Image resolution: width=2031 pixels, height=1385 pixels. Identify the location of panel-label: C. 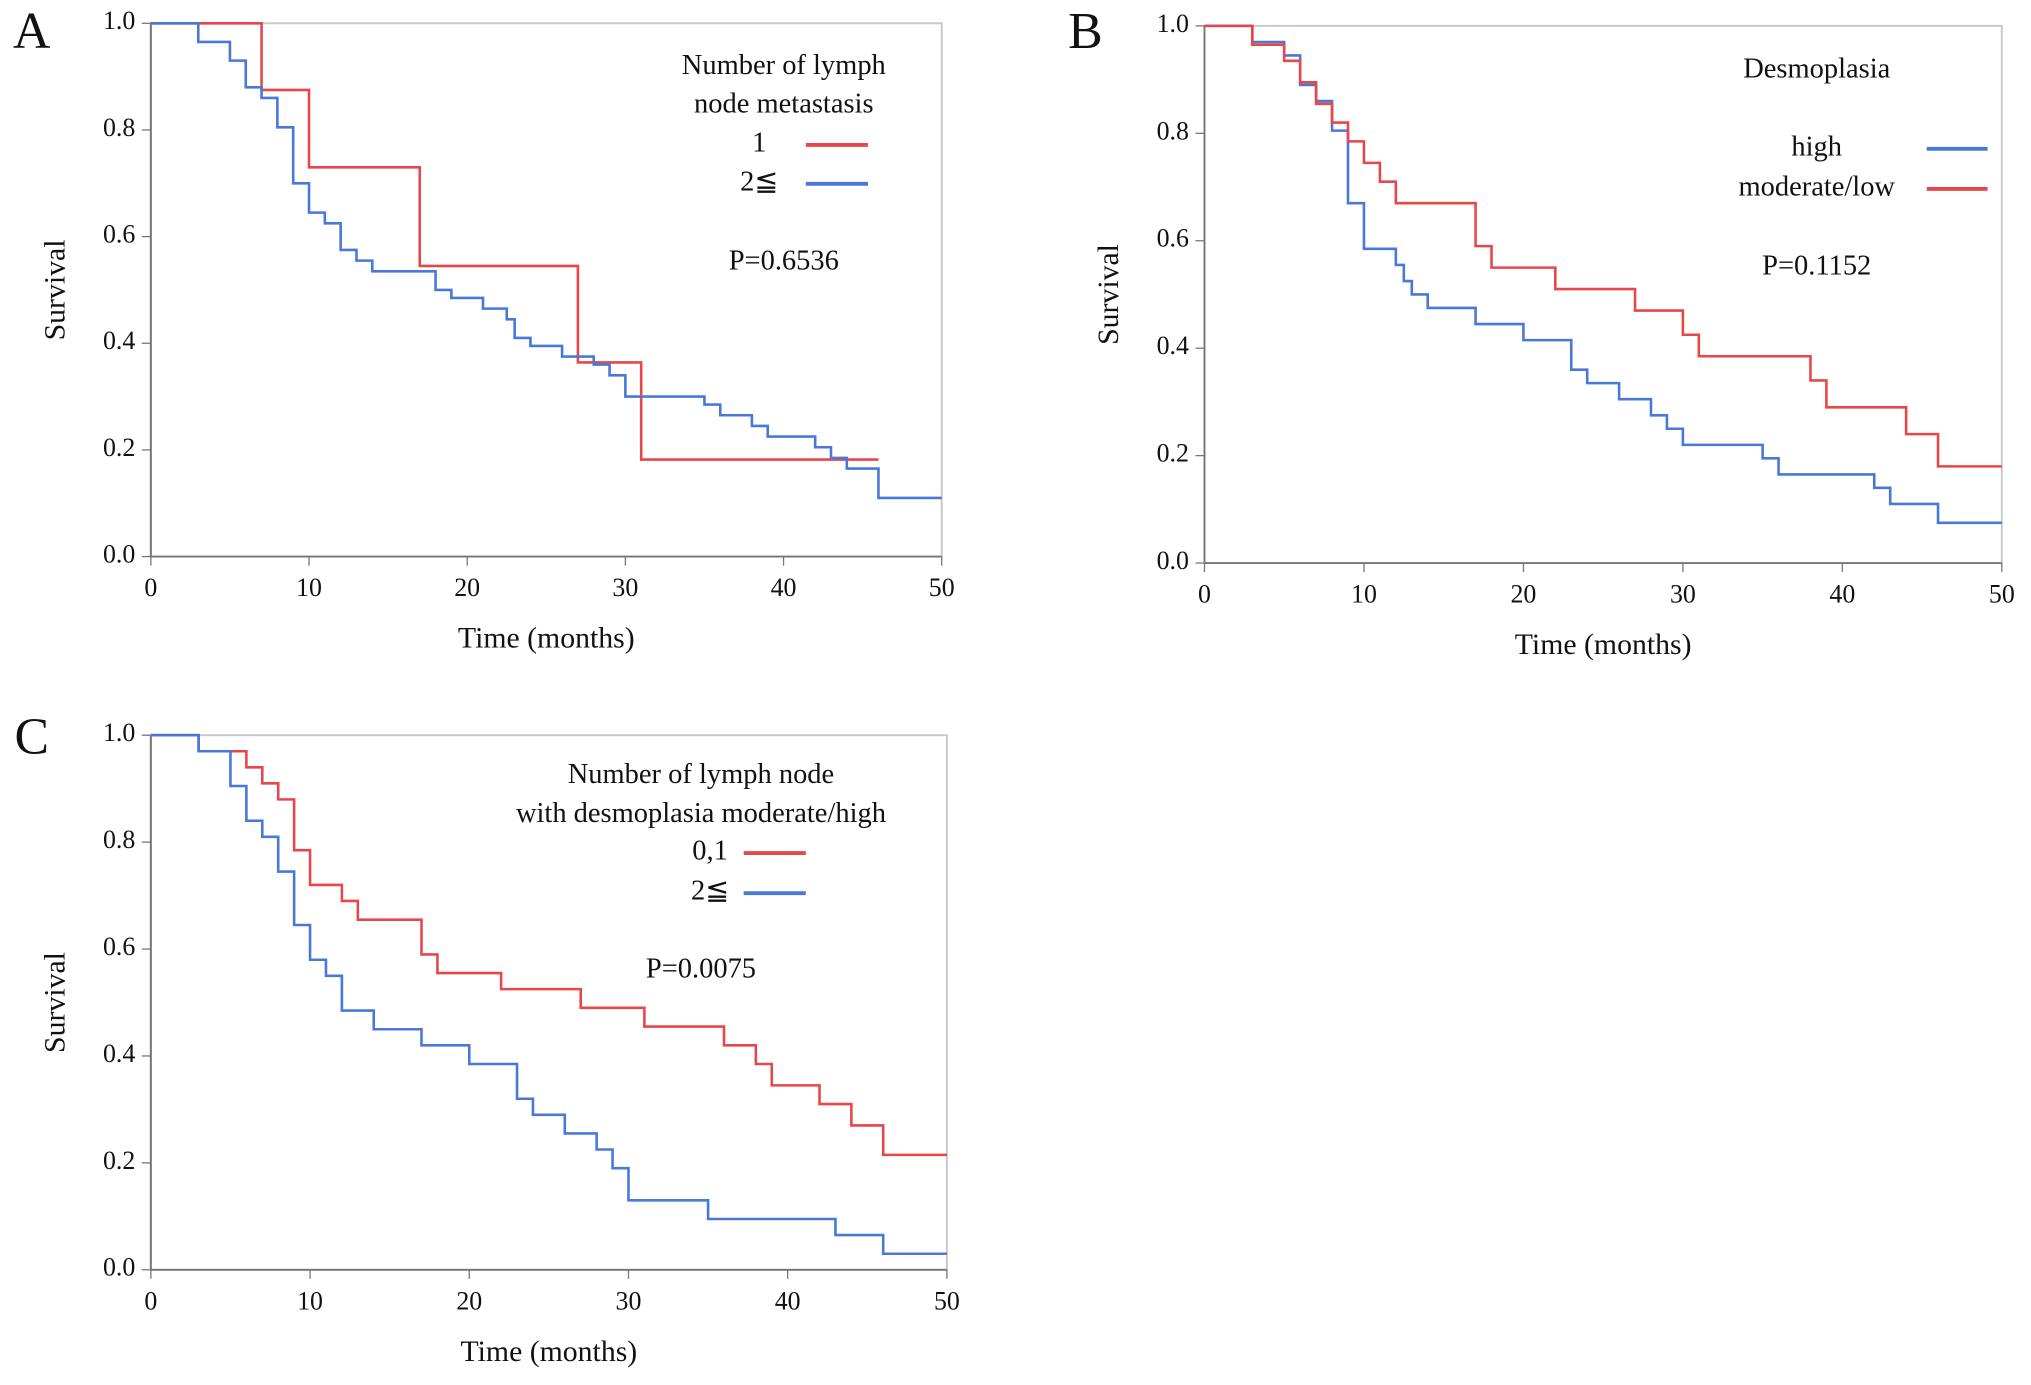
(31, 737).